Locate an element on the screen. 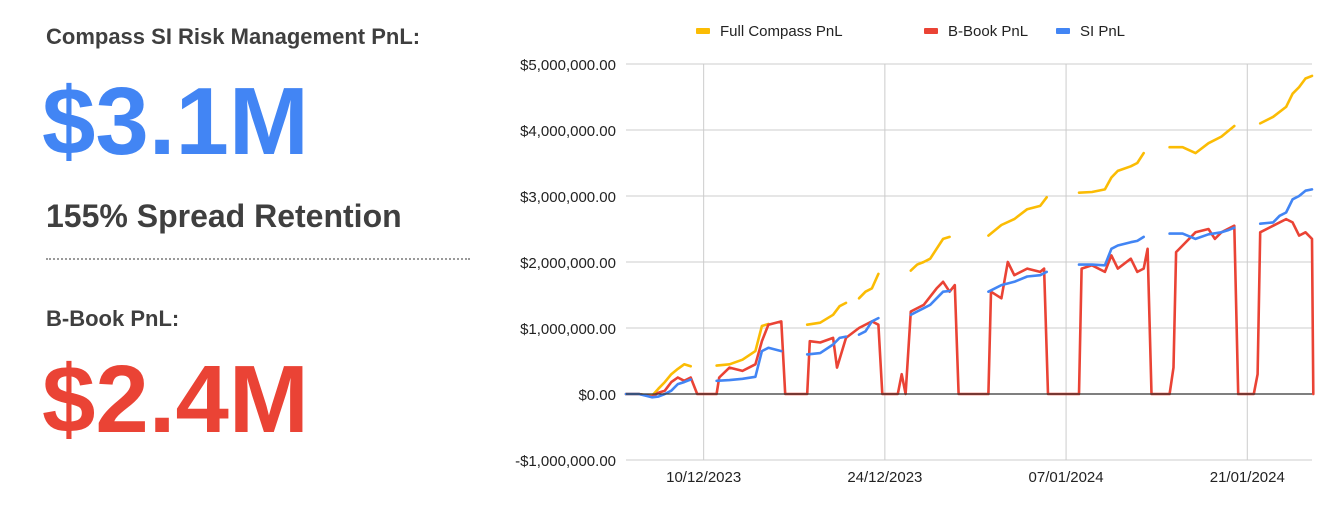  y-tick-label: -$1,000,000.00 is located at coordinates (565, 461).